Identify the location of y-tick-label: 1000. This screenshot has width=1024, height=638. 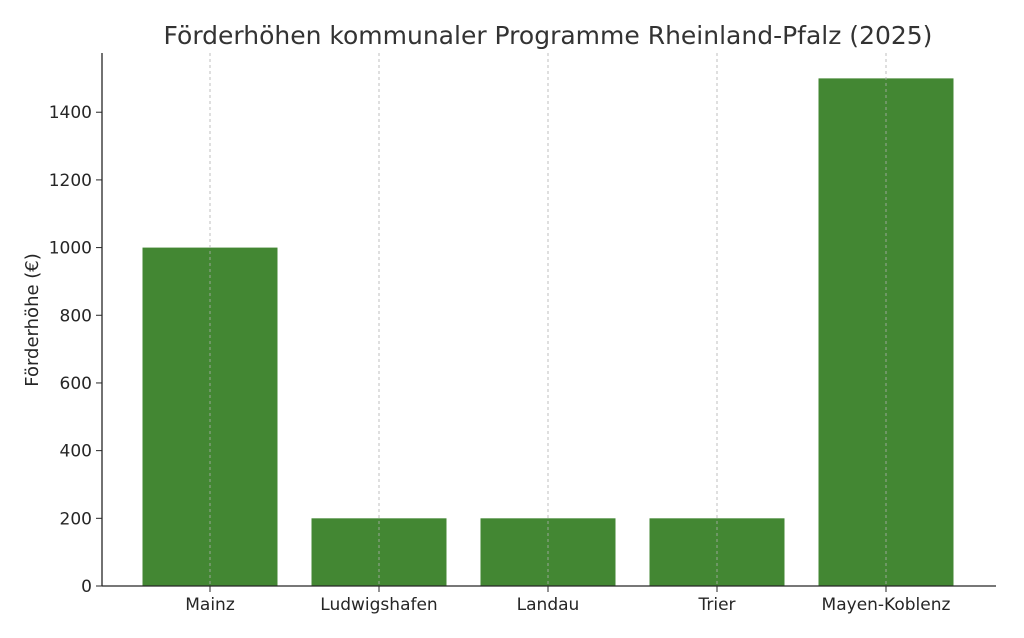
(70, 249).